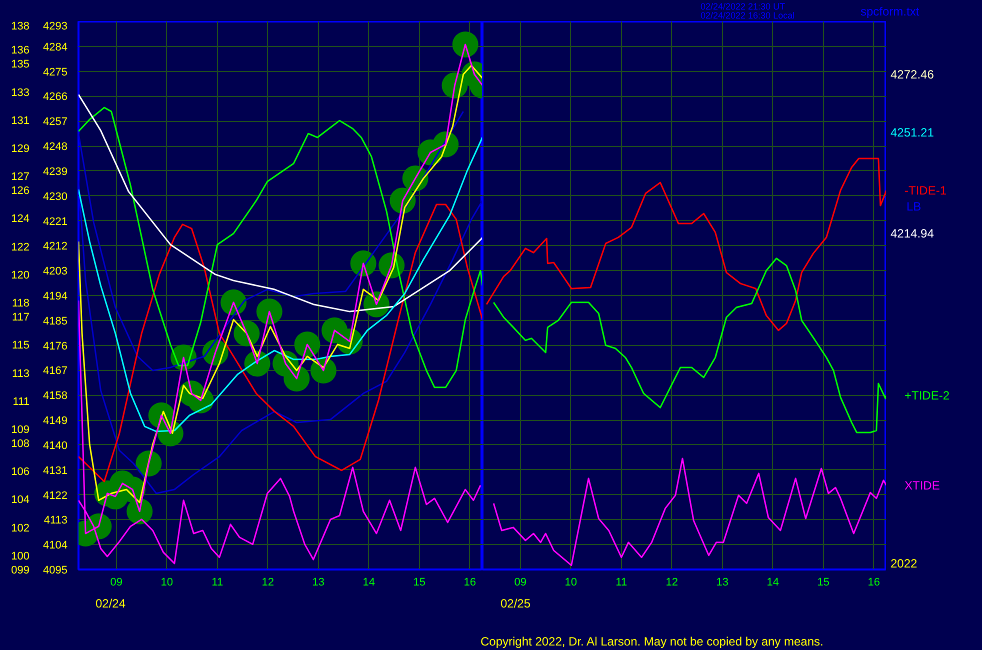  Describe the element at coordinates (21, 402) in the screenshot. I see `y2-tick-label: 111` at that location.